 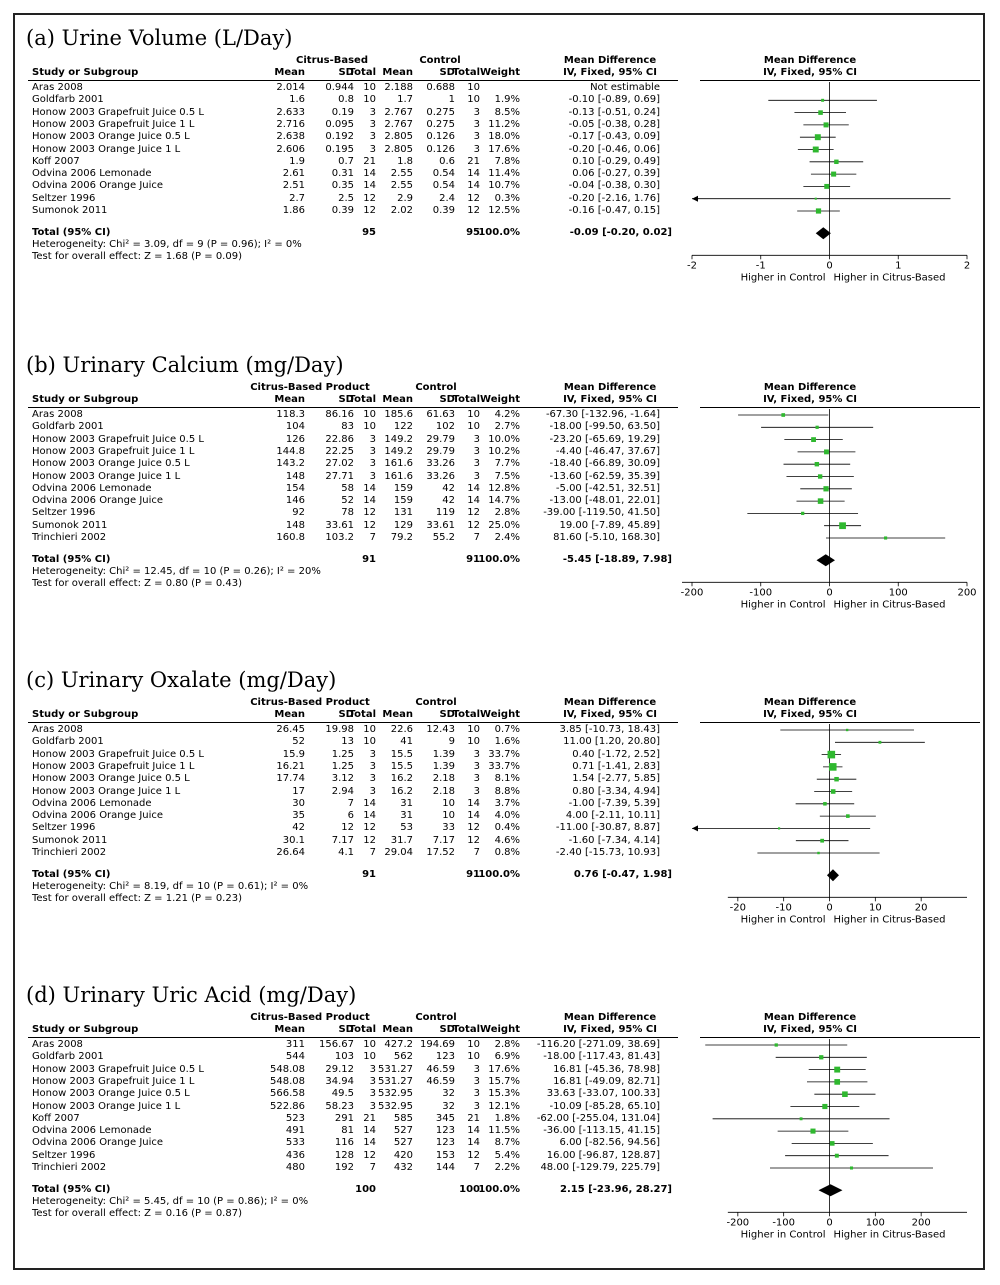 What do you see at coordinates (473, 1118) in the screenshot?
I see `cell-n2: 21` at bounding box center [473, 1118].